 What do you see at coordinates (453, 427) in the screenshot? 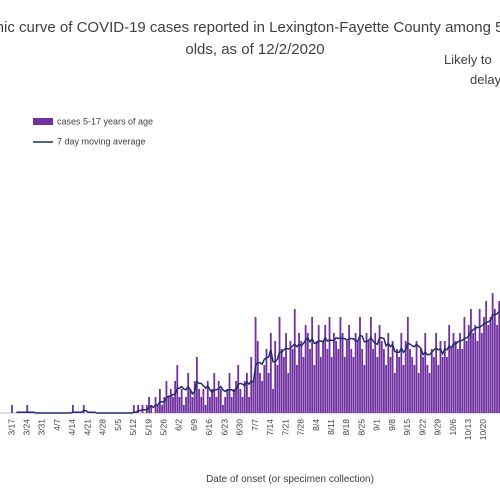
I see `x-tick-label: 10/6` at bounding box center [453, 427].